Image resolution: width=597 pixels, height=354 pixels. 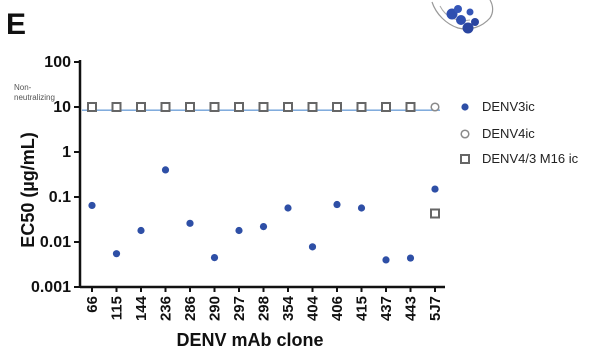 I want to click on x-tick-label: 286, so click(x=190, y=308).